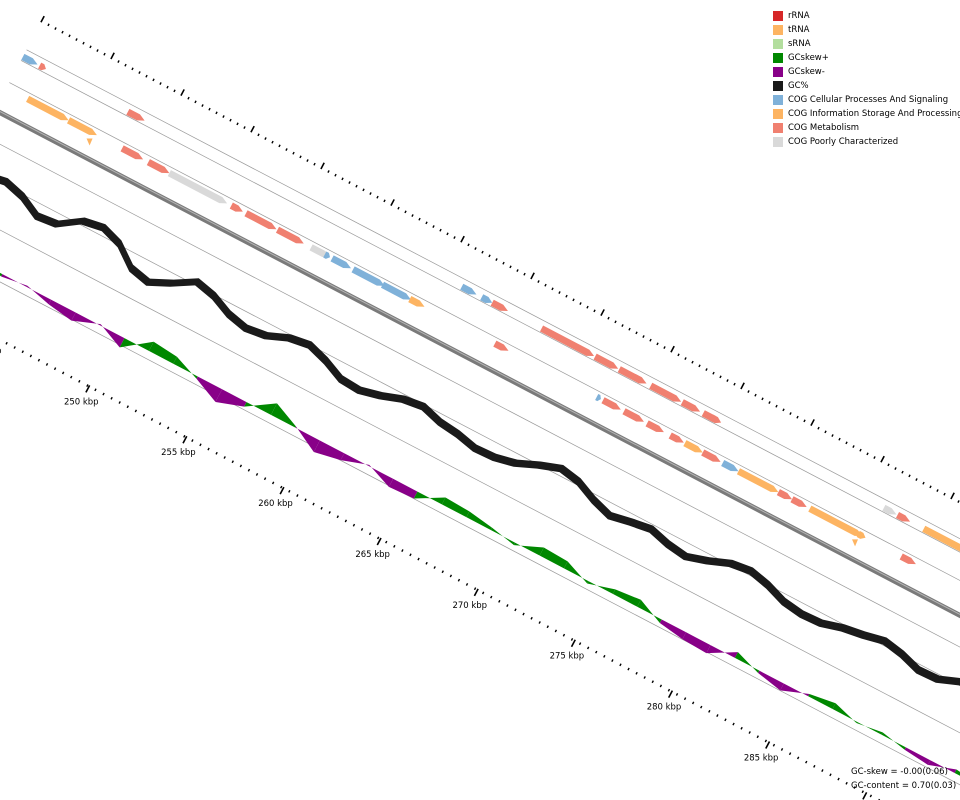  What do you see at coordinates (89, 142) in the screenshot?
I see `trna-marker` at bounding box center [89, 142].